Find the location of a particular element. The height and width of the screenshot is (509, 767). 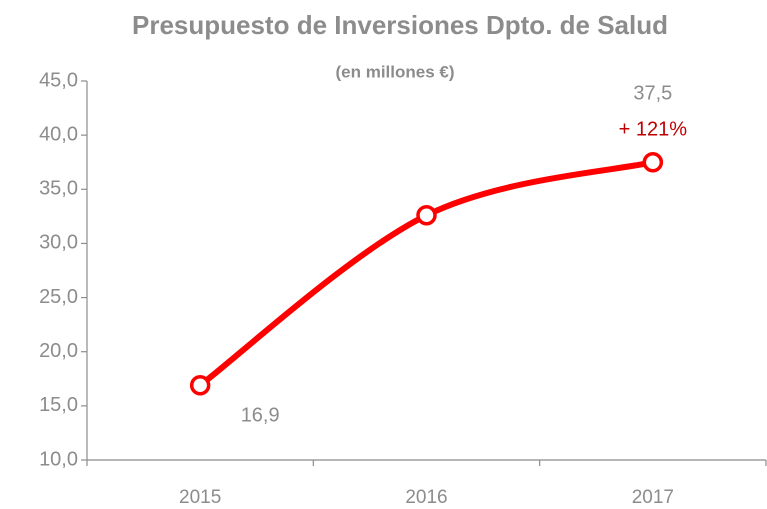

x-tick-label: 2017 is located at coordinates (653, 497).